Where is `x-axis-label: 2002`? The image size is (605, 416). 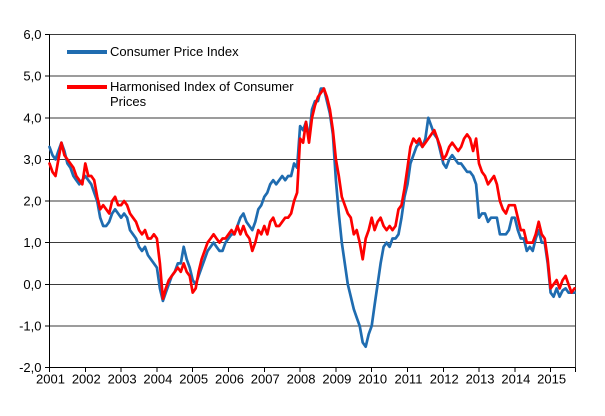
x-axis-label: 2002 is located at coordinates (86, 379).